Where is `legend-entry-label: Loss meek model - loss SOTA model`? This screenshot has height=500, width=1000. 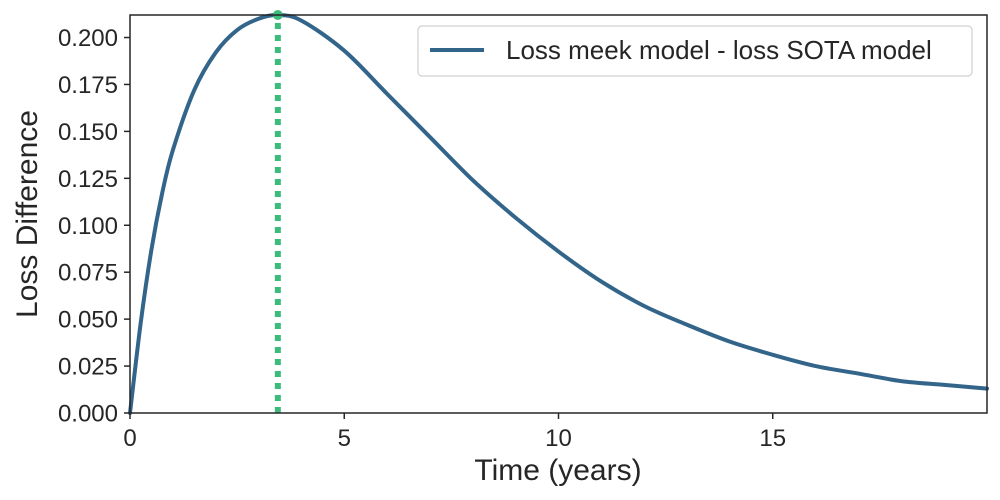 legend-entry-label: Loss meek model - loss SOTA model is located at coordinates (719, 50).